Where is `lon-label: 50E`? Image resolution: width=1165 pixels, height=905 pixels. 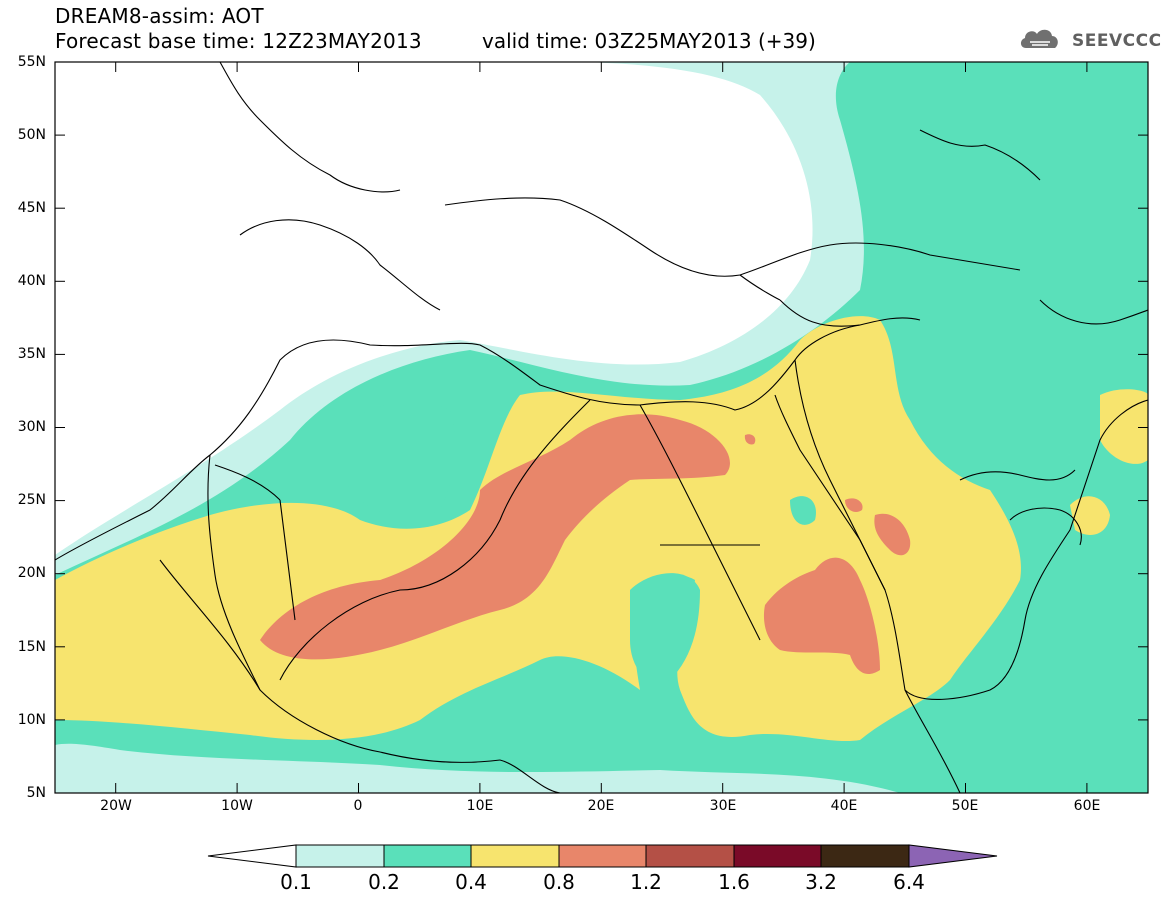 lon-label: 50E is located at coordinates (965, 806).